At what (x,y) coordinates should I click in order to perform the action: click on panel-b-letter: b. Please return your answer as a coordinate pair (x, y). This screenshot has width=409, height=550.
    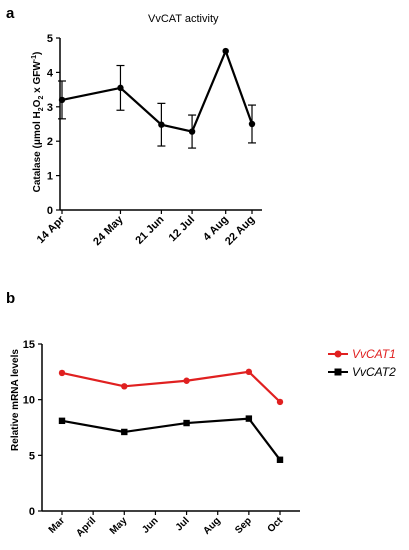
    Looking at the image, I should click on (10, 298).